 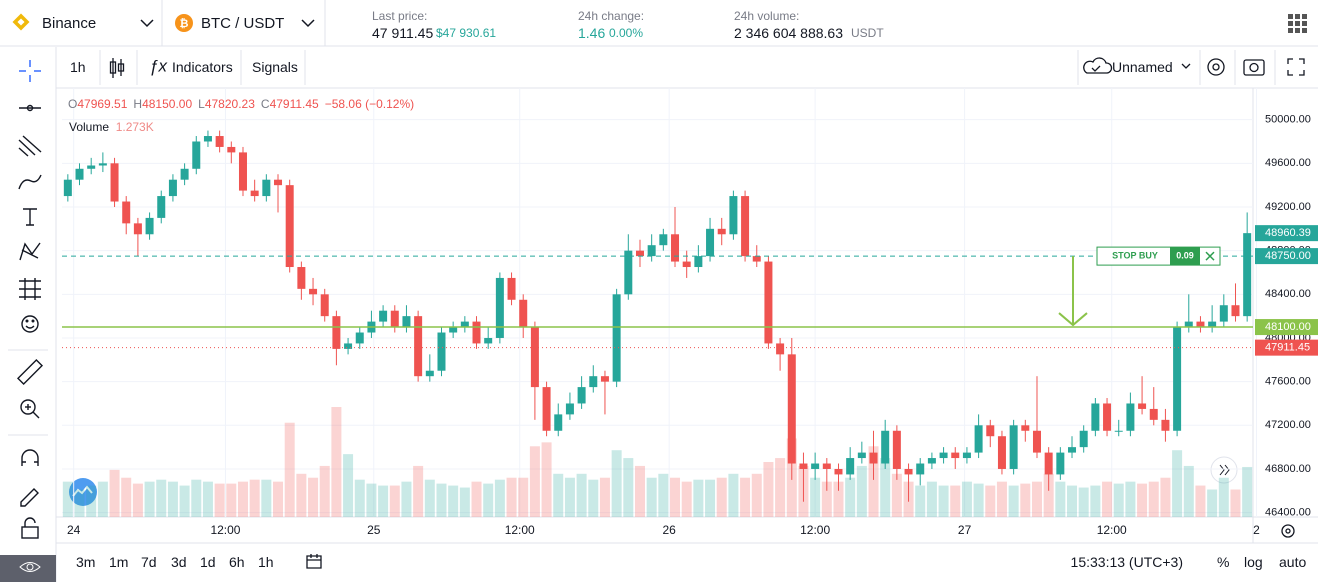 What do you see at coordinates (30, 457) in the screenshot?
I see `magnet-tool` at bounding box center [30, 457].